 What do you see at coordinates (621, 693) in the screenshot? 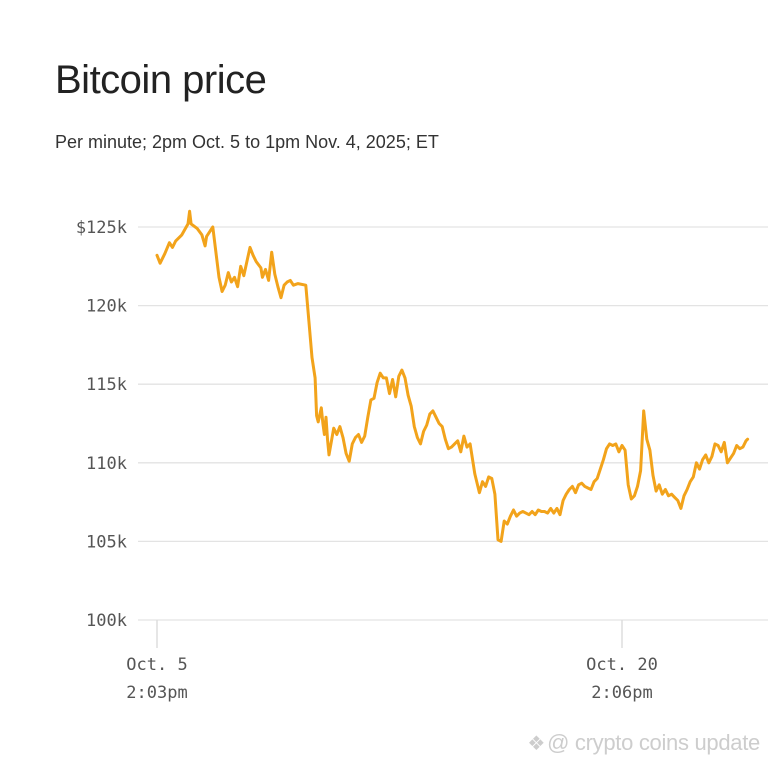
I see `x-tick-label: 2:06pm` at bounding box center [621, 693].